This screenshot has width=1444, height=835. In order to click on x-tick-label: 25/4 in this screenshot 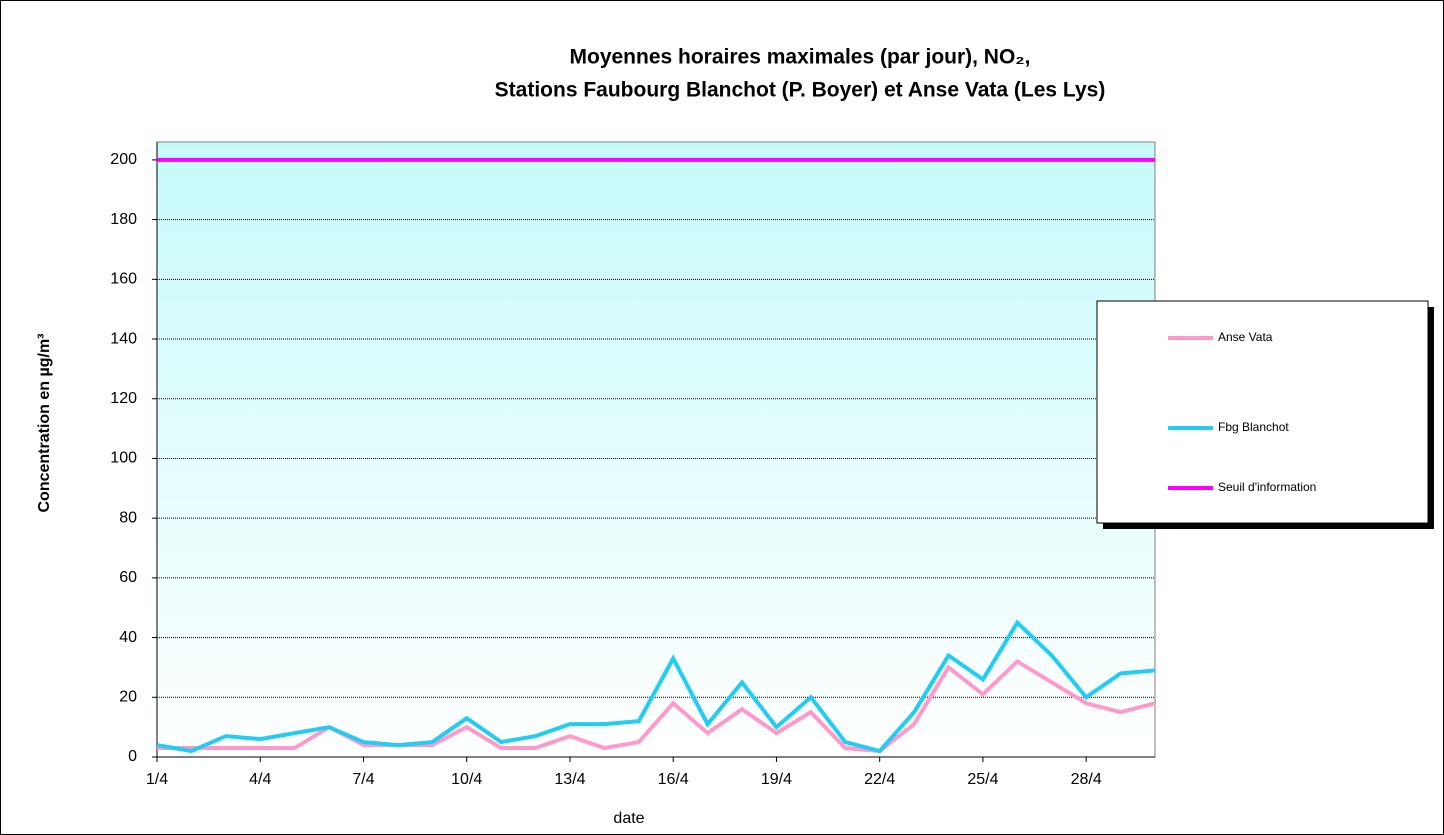, I will do `click(982, 779)`.